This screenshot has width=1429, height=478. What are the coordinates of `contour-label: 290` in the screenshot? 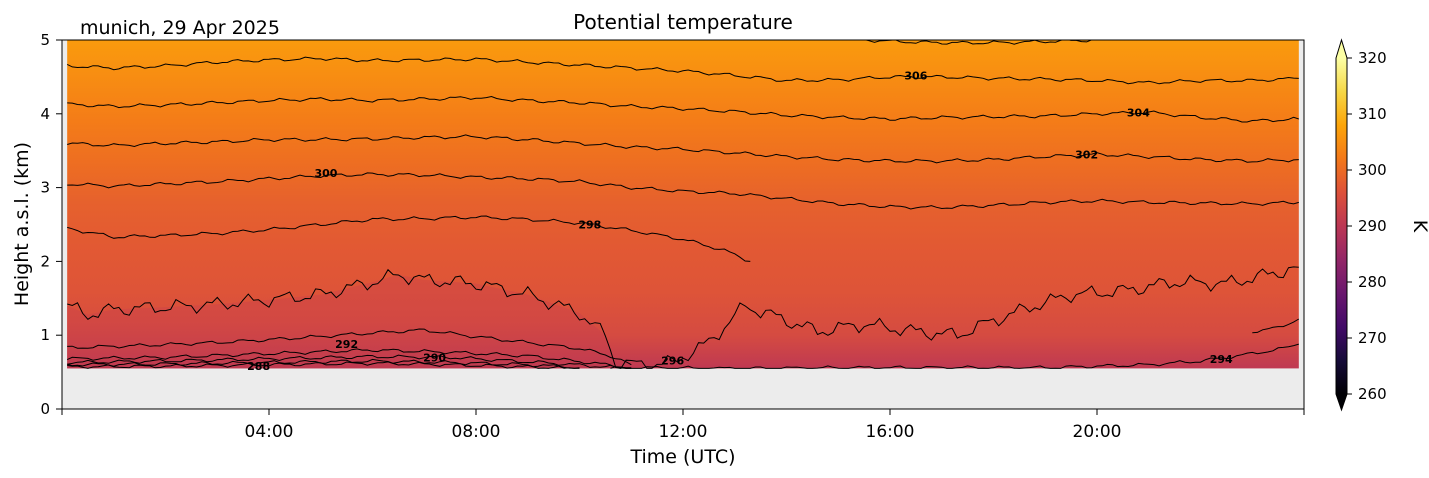 It's located at (434, 357).